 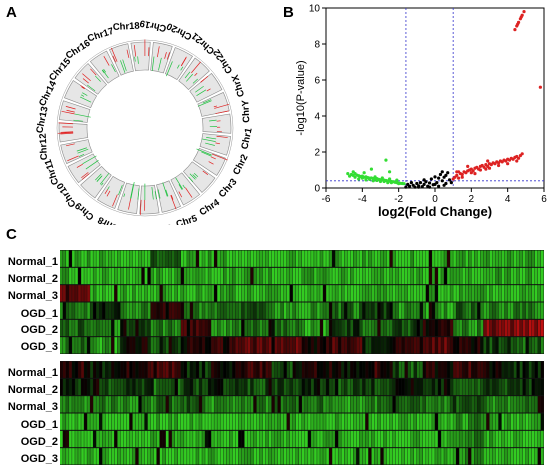 I want to click on x-tick-label: 0, so click(x=435, y=199).